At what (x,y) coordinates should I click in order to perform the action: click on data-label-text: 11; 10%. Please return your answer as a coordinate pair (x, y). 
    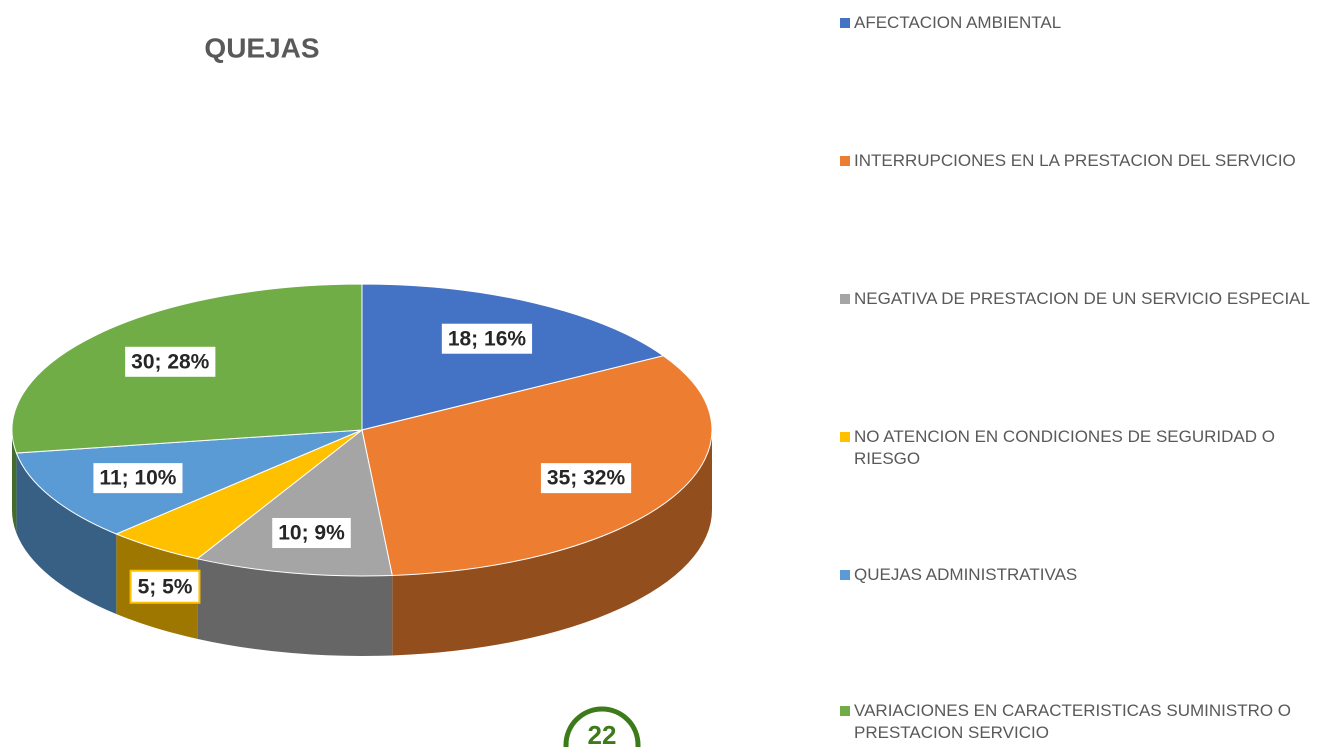
    Looking at the image, I should click on (137, 478).